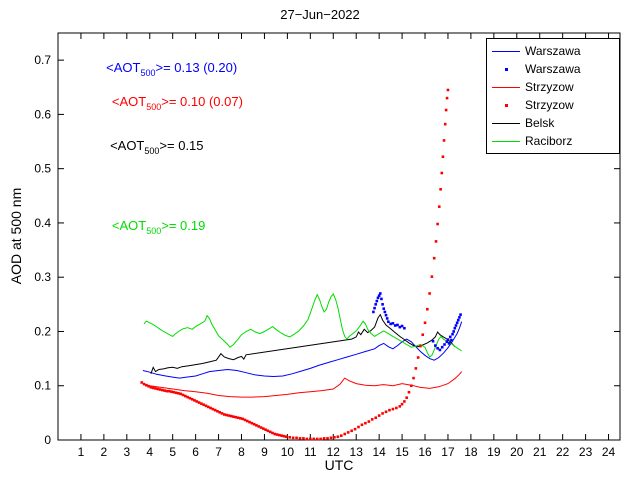 The height and width of the screenshot is (480, 640). What do you see at coordinates (471, 452) in the screenshot?
I see `x-tick-label: 18` at bounding box center [471, 452].